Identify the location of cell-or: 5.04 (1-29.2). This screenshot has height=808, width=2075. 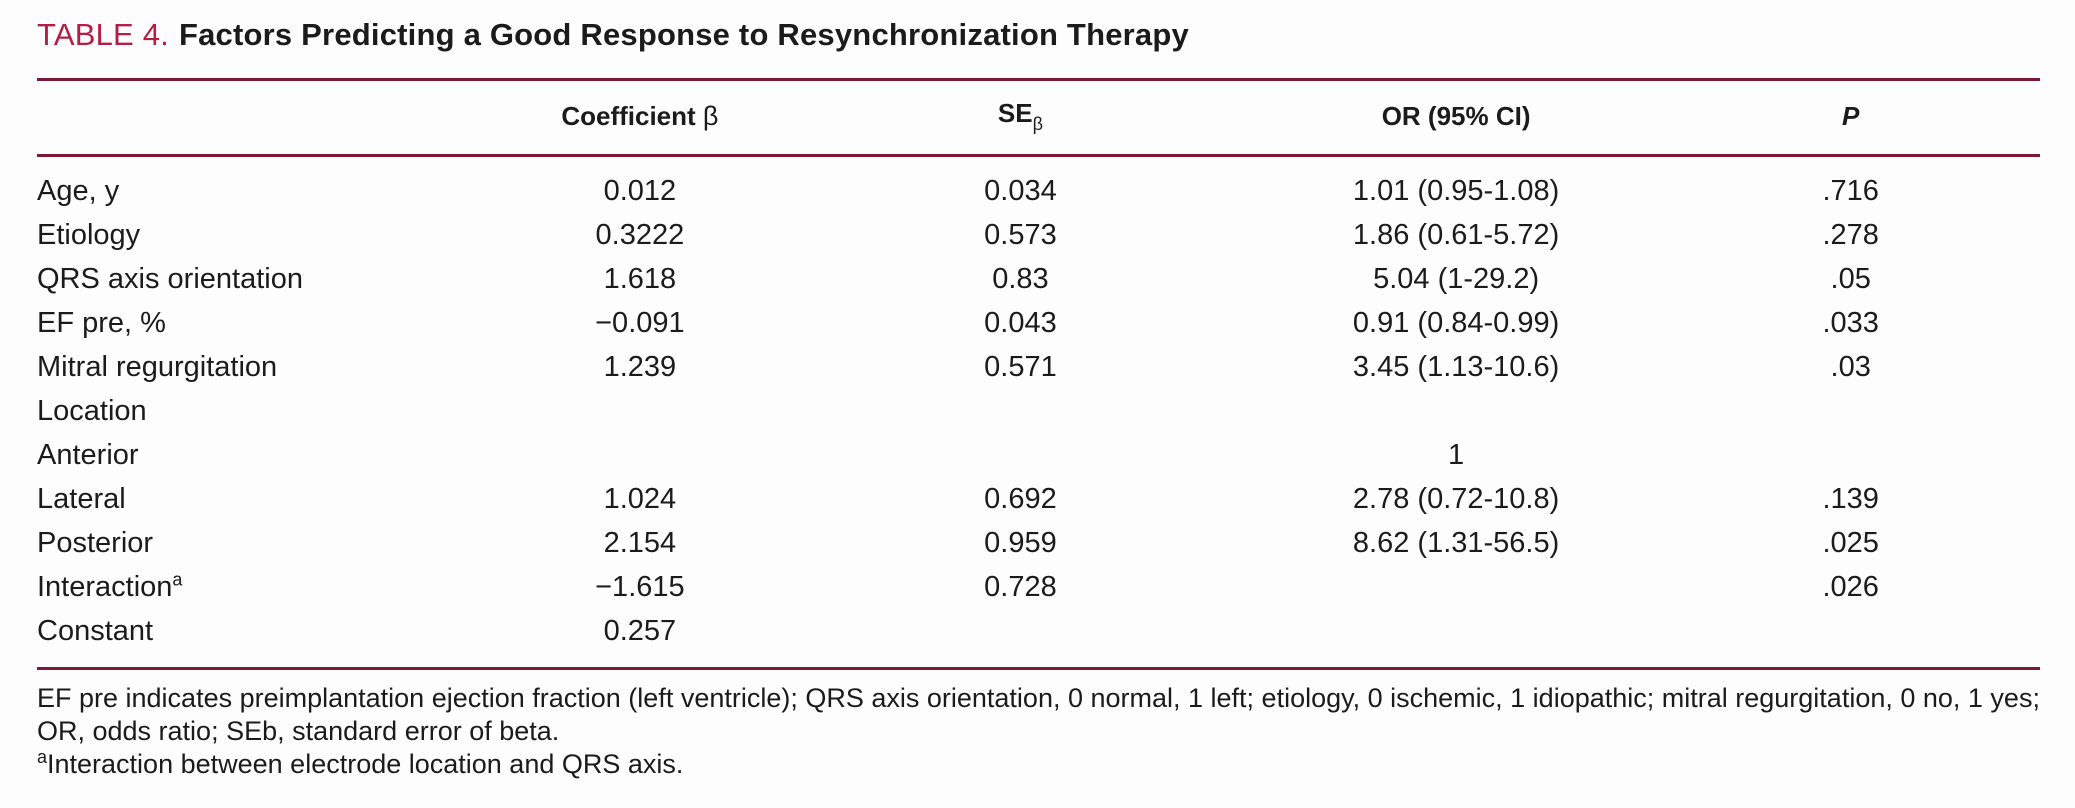
(1456, 279).